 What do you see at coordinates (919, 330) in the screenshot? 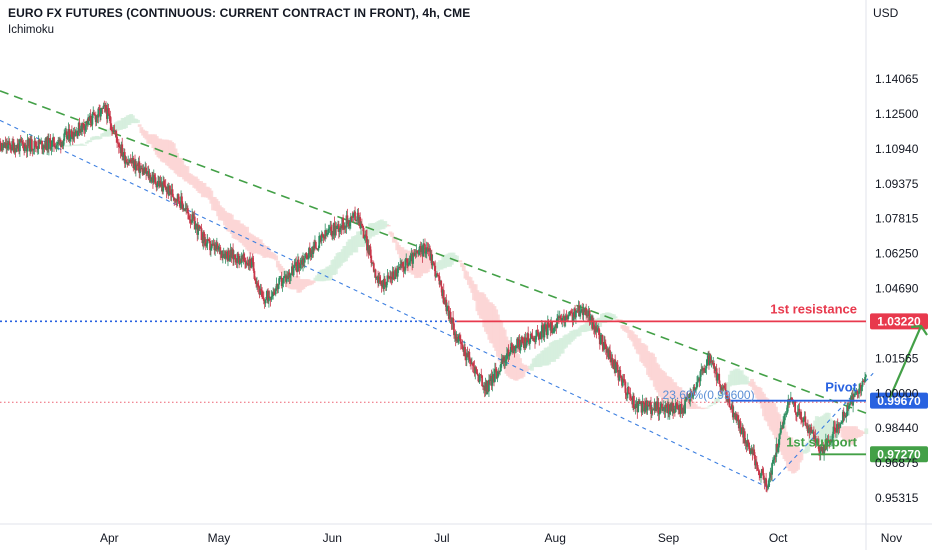
I see `projection-arrow-head` at bounding box center [919, 330].